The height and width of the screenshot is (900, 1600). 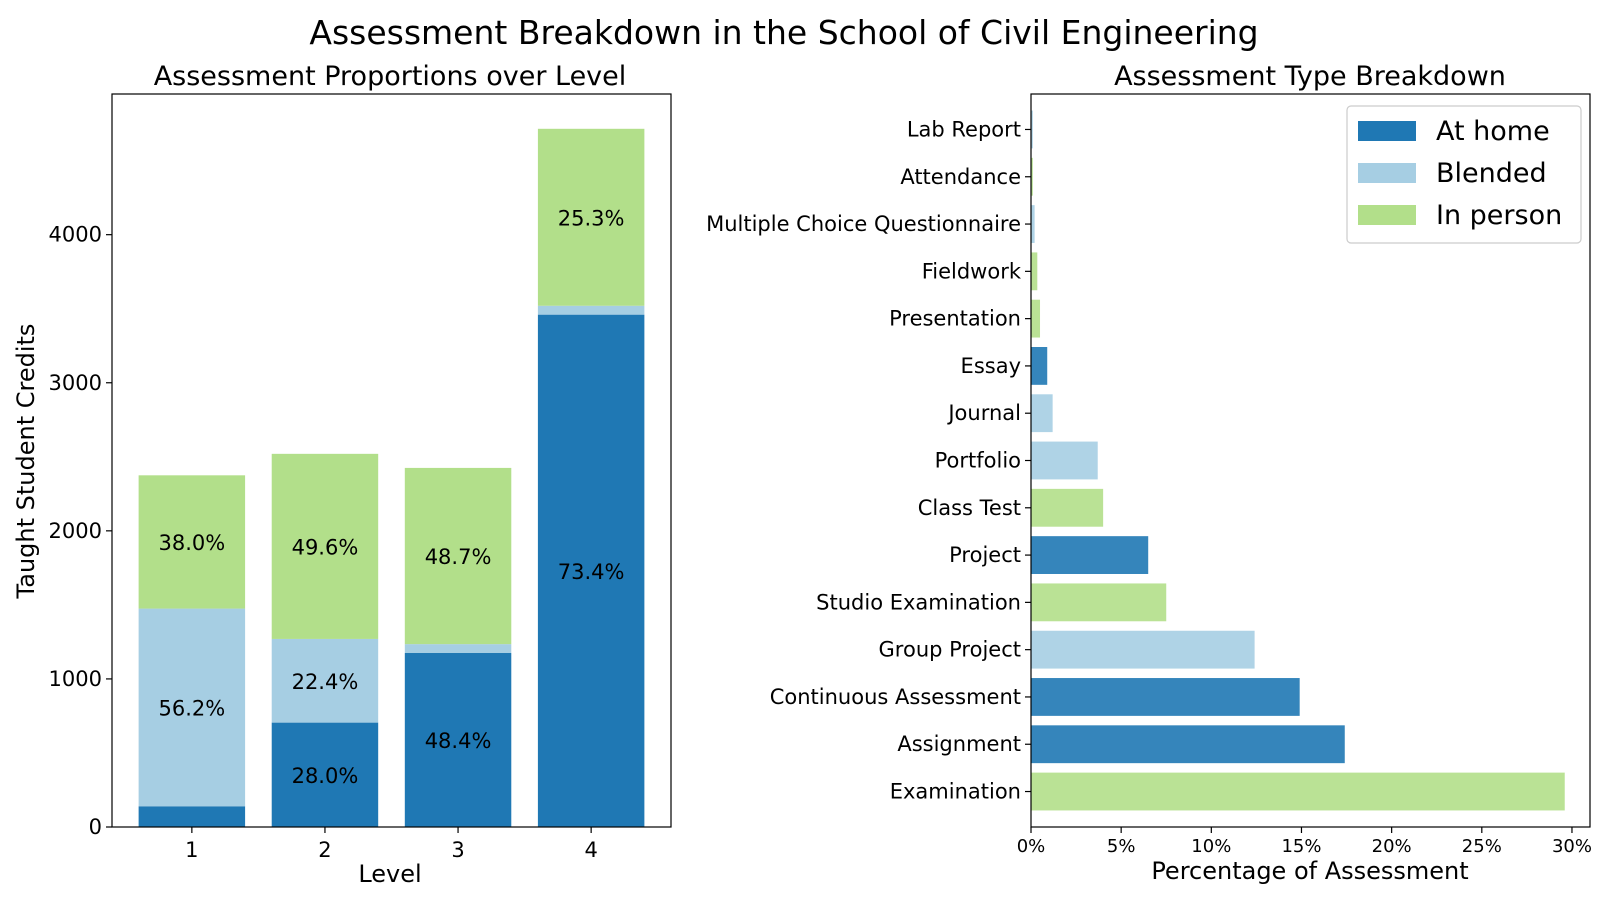 I want to click on bar-level-2-at-home, so click(x=325, y=774).